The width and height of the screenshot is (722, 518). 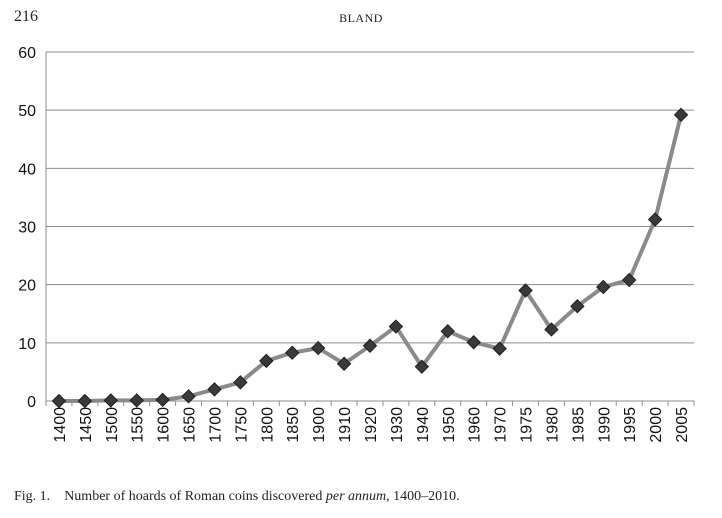 I want to click on x-tick-label: 1960, so click(x=475, y=425).